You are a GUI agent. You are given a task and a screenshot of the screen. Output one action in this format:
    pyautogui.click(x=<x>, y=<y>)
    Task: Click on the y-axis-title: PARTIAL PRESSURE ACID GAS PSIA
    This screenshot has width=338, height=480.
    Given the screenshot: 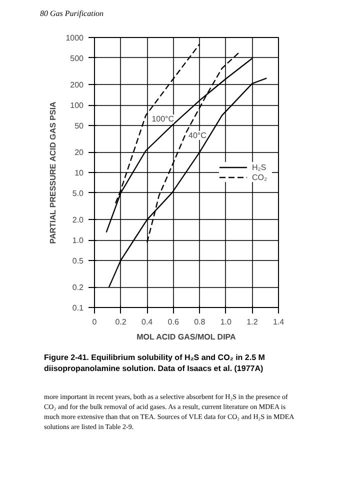 What is the action you would take?
    pyautogui.click(x=53, y=172)
    